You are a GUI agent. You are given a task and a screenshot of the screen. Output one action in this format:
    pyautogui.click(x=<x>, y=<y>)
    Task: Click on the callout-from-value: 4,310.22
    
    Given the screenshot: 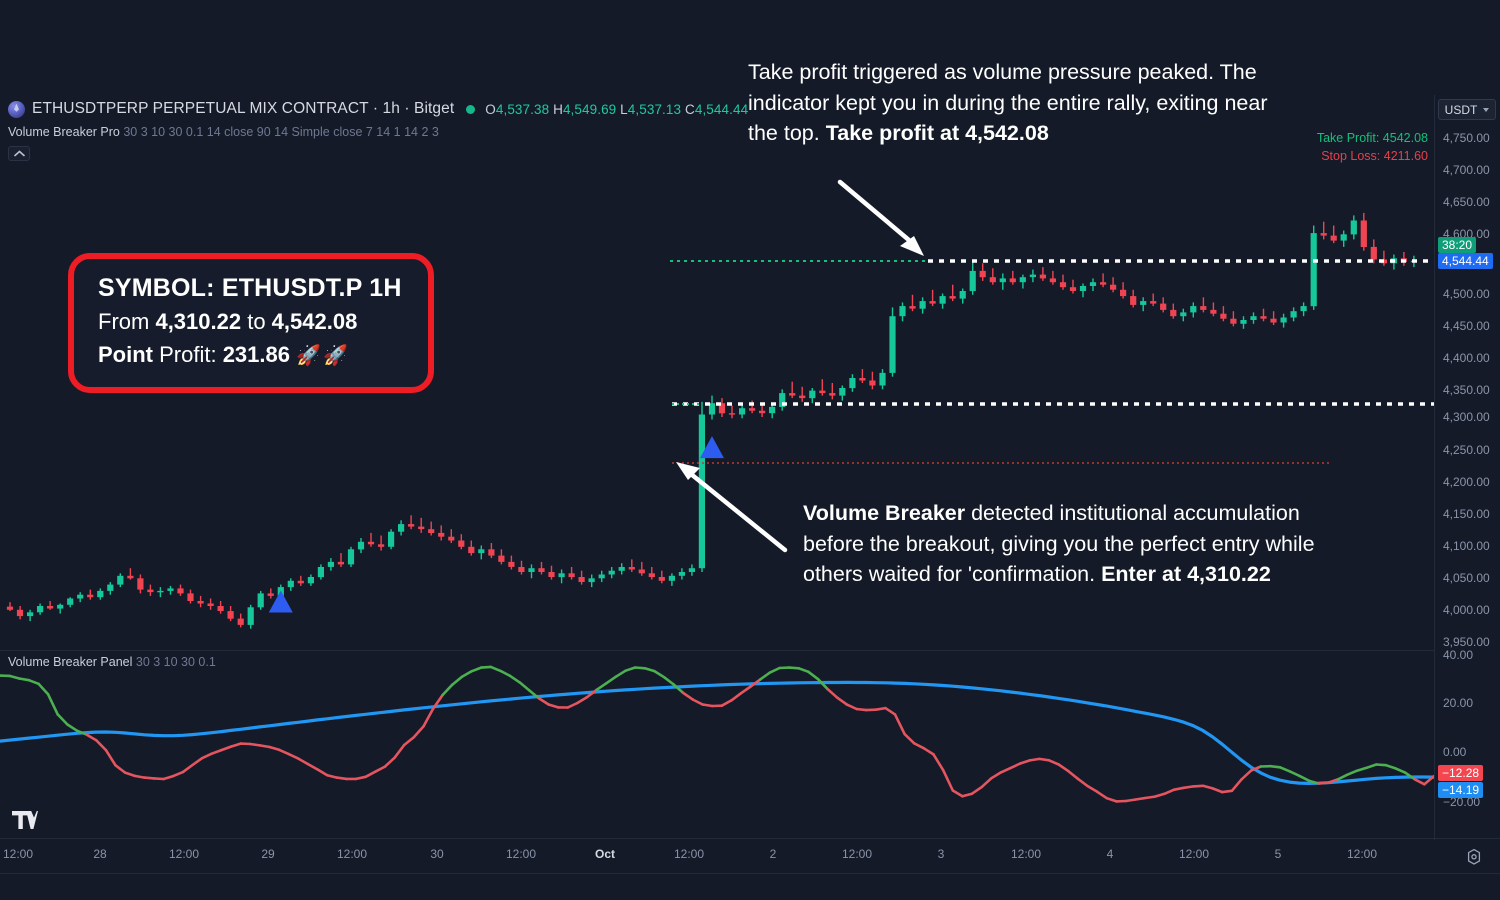 What is the action you would take?
    pyautogui.click(x=198, y=322)
    